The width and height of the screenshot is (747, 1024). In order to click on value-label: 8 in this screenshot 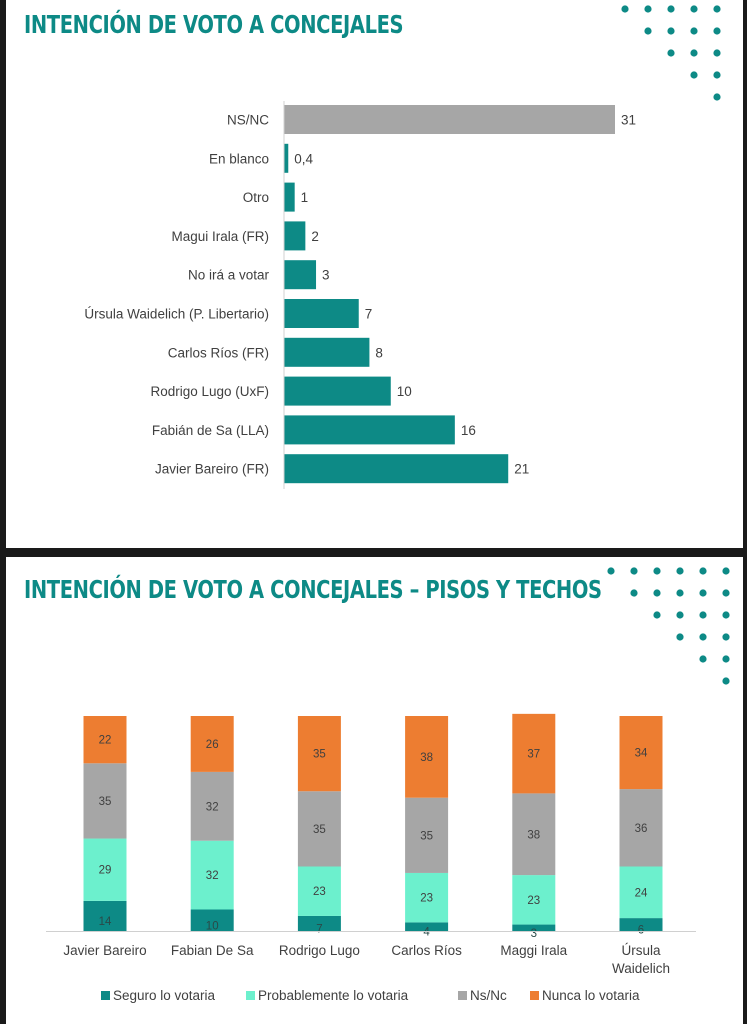, I will do `click(379, 352)`.